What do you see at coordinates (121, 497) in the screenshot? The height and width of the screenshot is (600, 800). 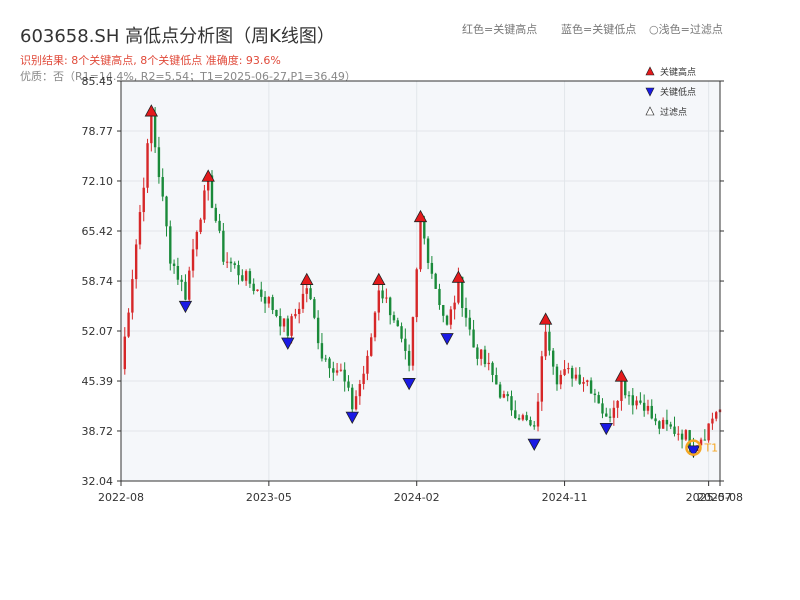 I see `x-tick-label: 2022-08` at bounding box center [121, 497].